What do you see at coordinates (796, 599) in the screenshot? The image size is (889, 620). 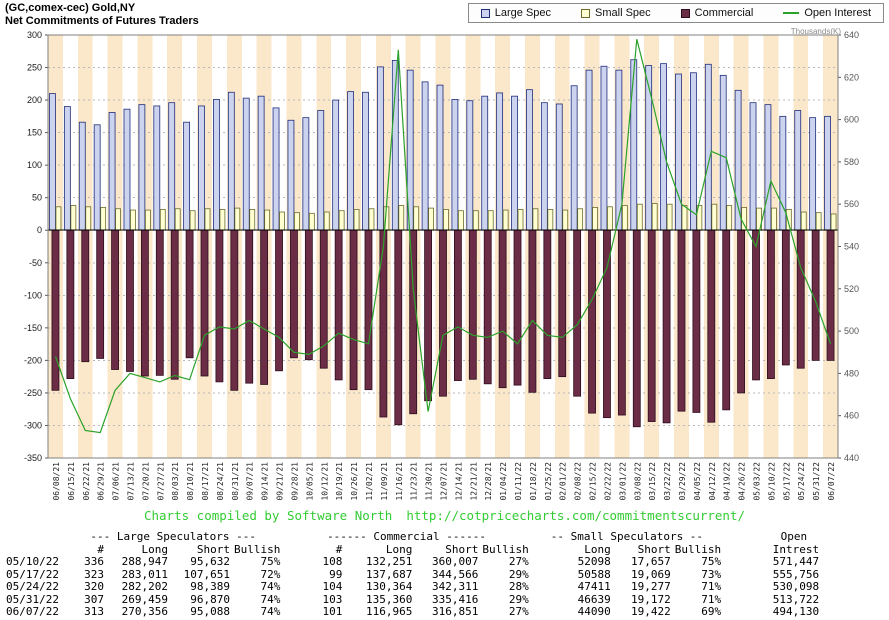 I see `cell-oi: 513,722` at bounding box center [796, 599].